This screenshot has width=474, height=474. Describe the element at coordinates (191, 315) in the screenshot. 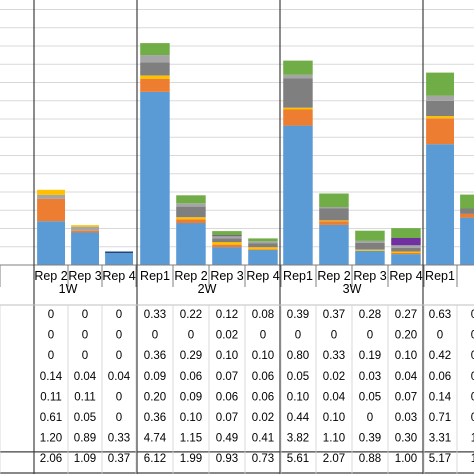

I see `table-cell: 0.22` at that location.